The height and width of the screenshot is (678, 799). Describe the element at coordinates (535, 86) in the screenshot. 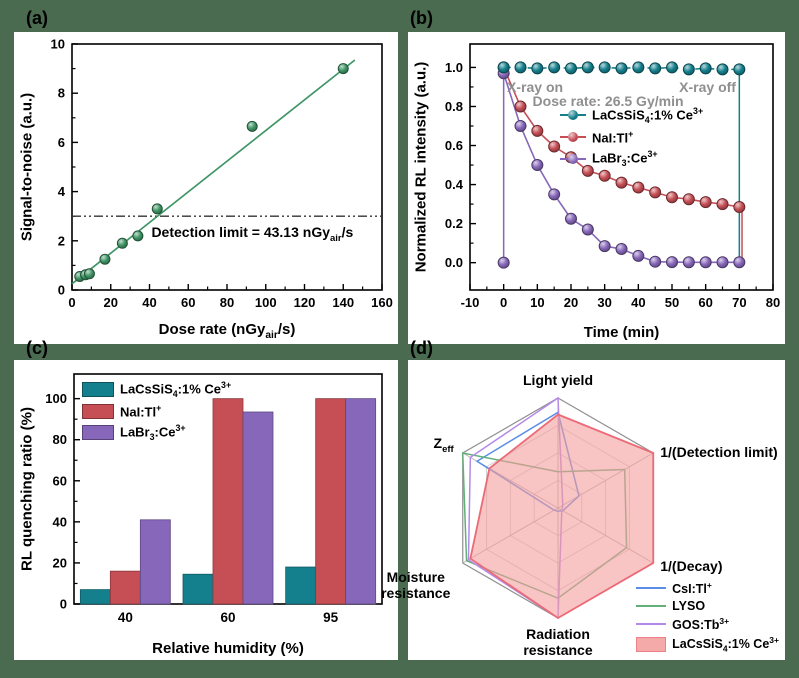

I see `annotation-x-ray-on: X-ray on` at that location.